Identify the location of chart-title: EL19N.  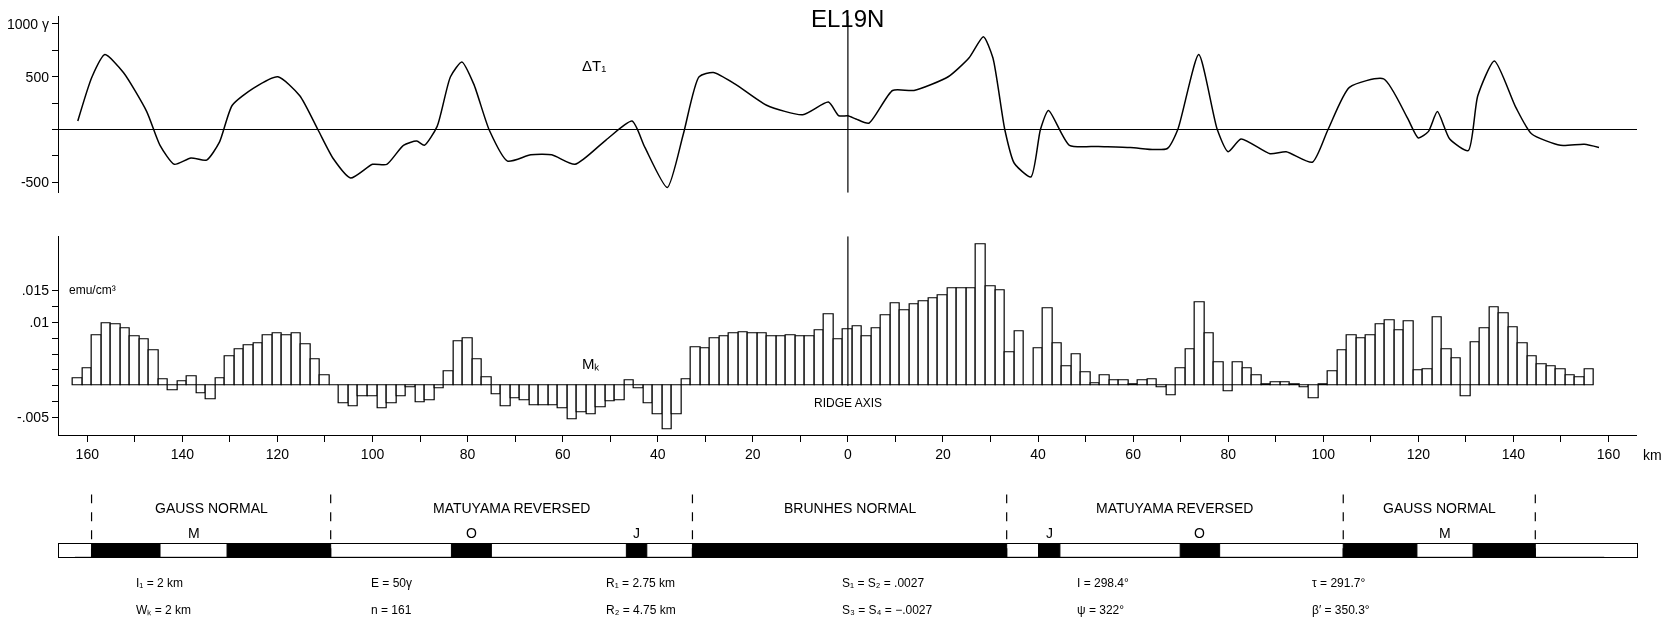
(848, 18).